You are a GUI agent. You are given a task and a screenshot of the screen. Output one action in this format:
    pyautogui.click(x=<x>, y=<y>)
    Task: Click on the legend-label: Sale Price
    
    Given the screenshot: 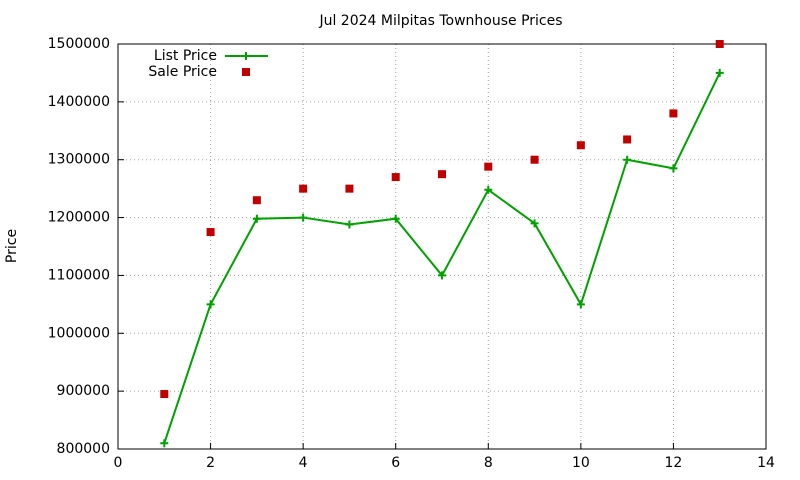 What is the action you would take?
    pyautogui.click(x=182, y=72)
    